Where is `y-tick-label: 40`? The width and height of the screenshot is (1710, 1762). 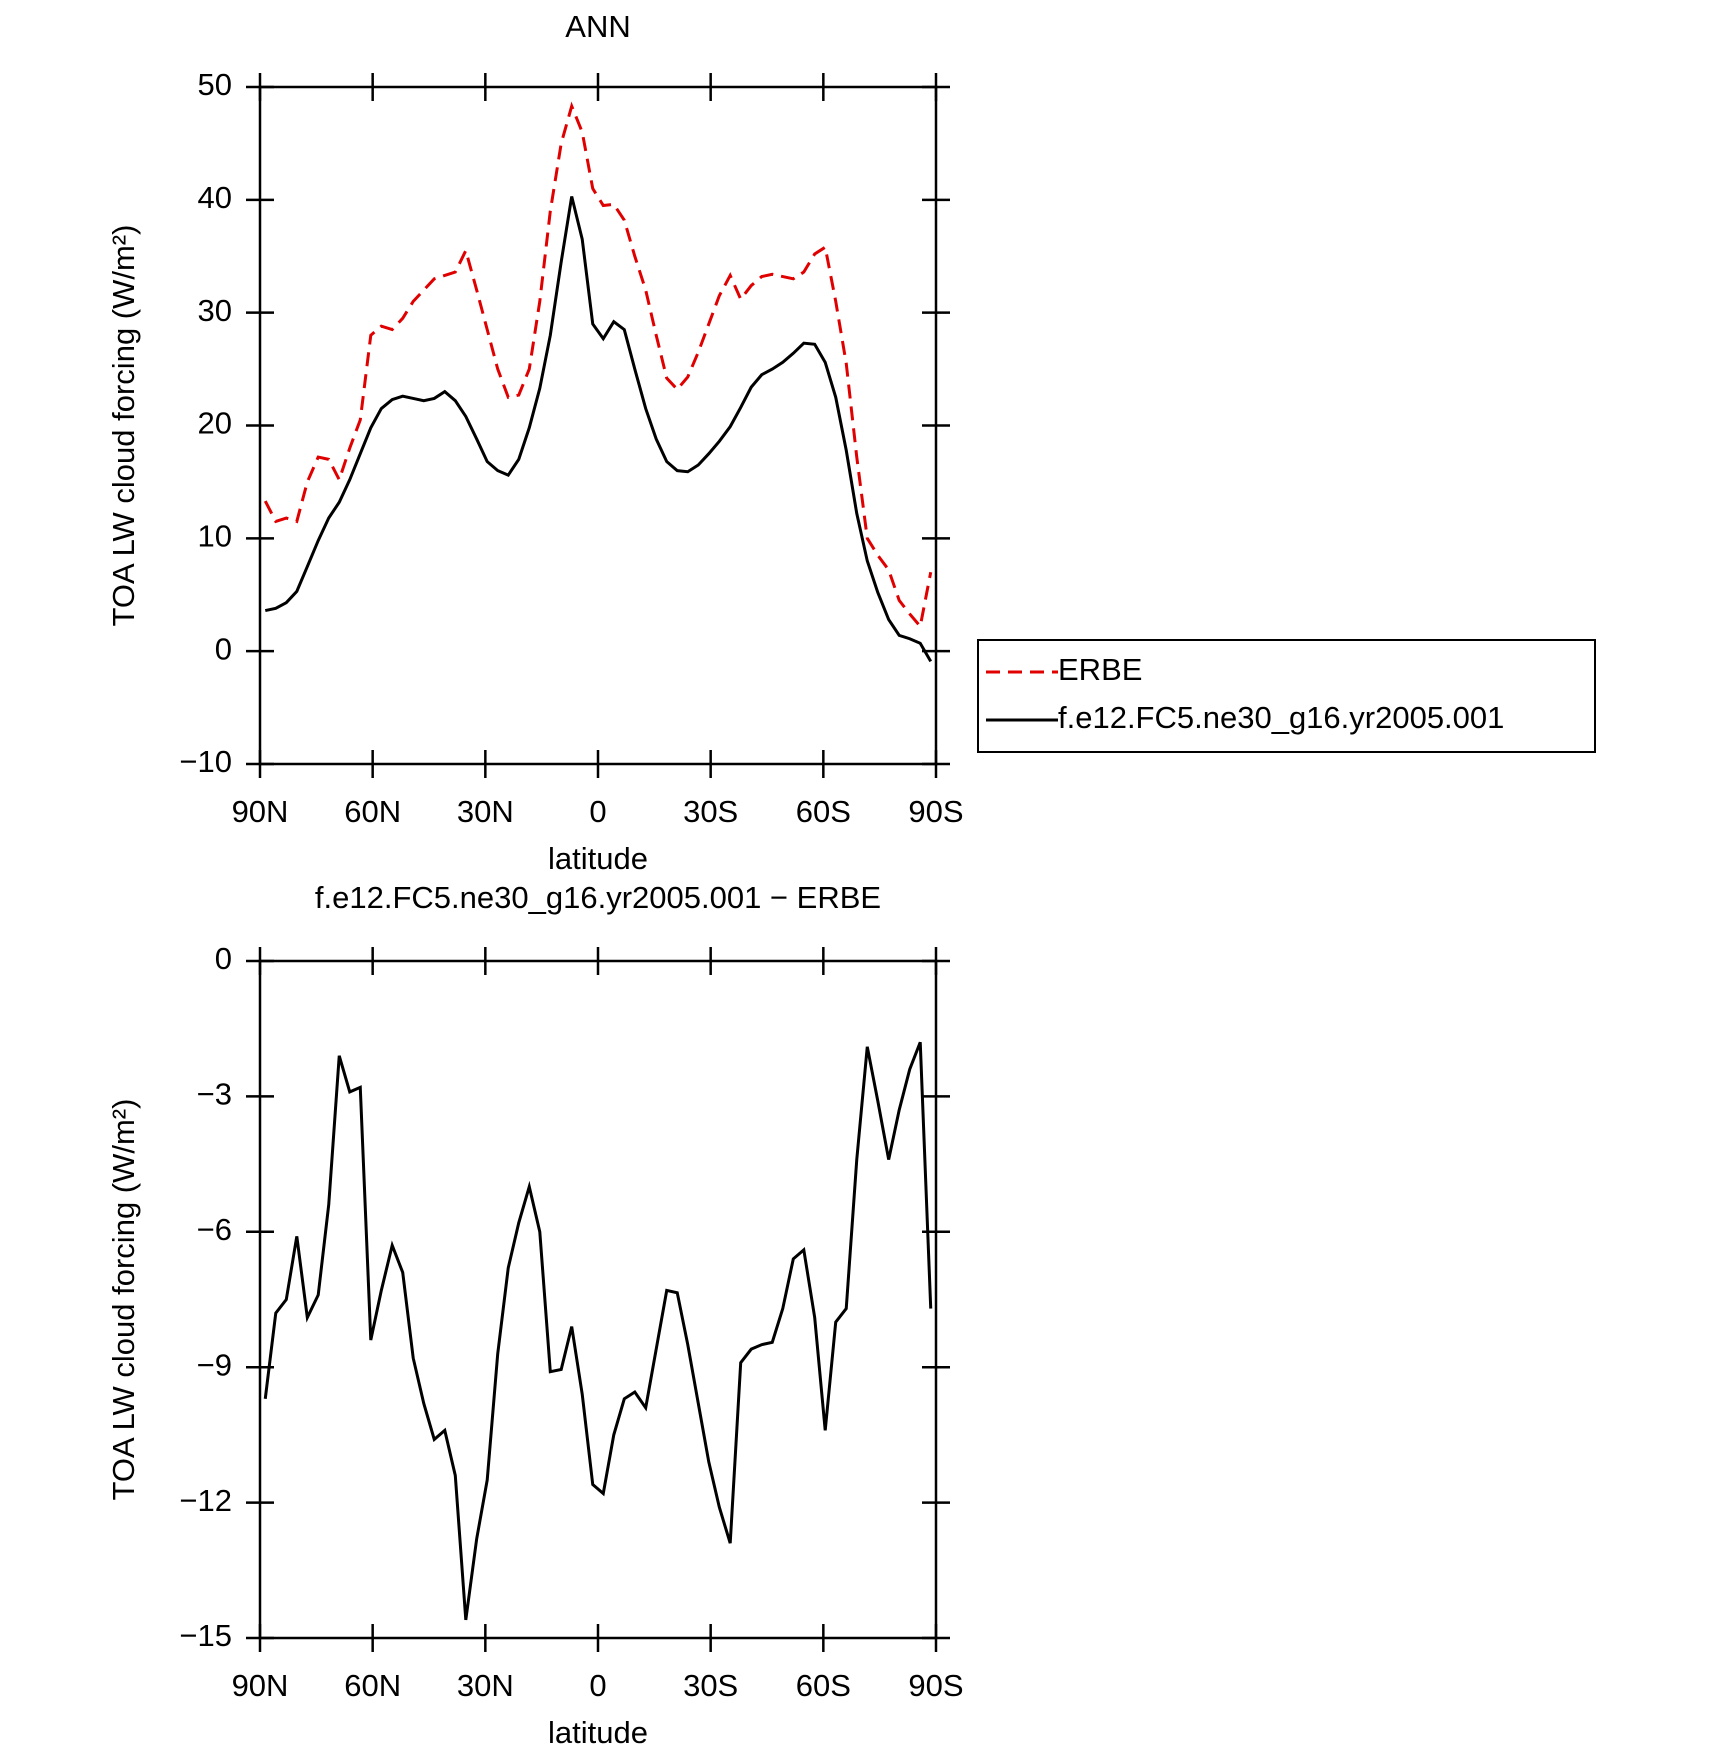
y-tick-label: 40 is located at coordinates (215, 197).